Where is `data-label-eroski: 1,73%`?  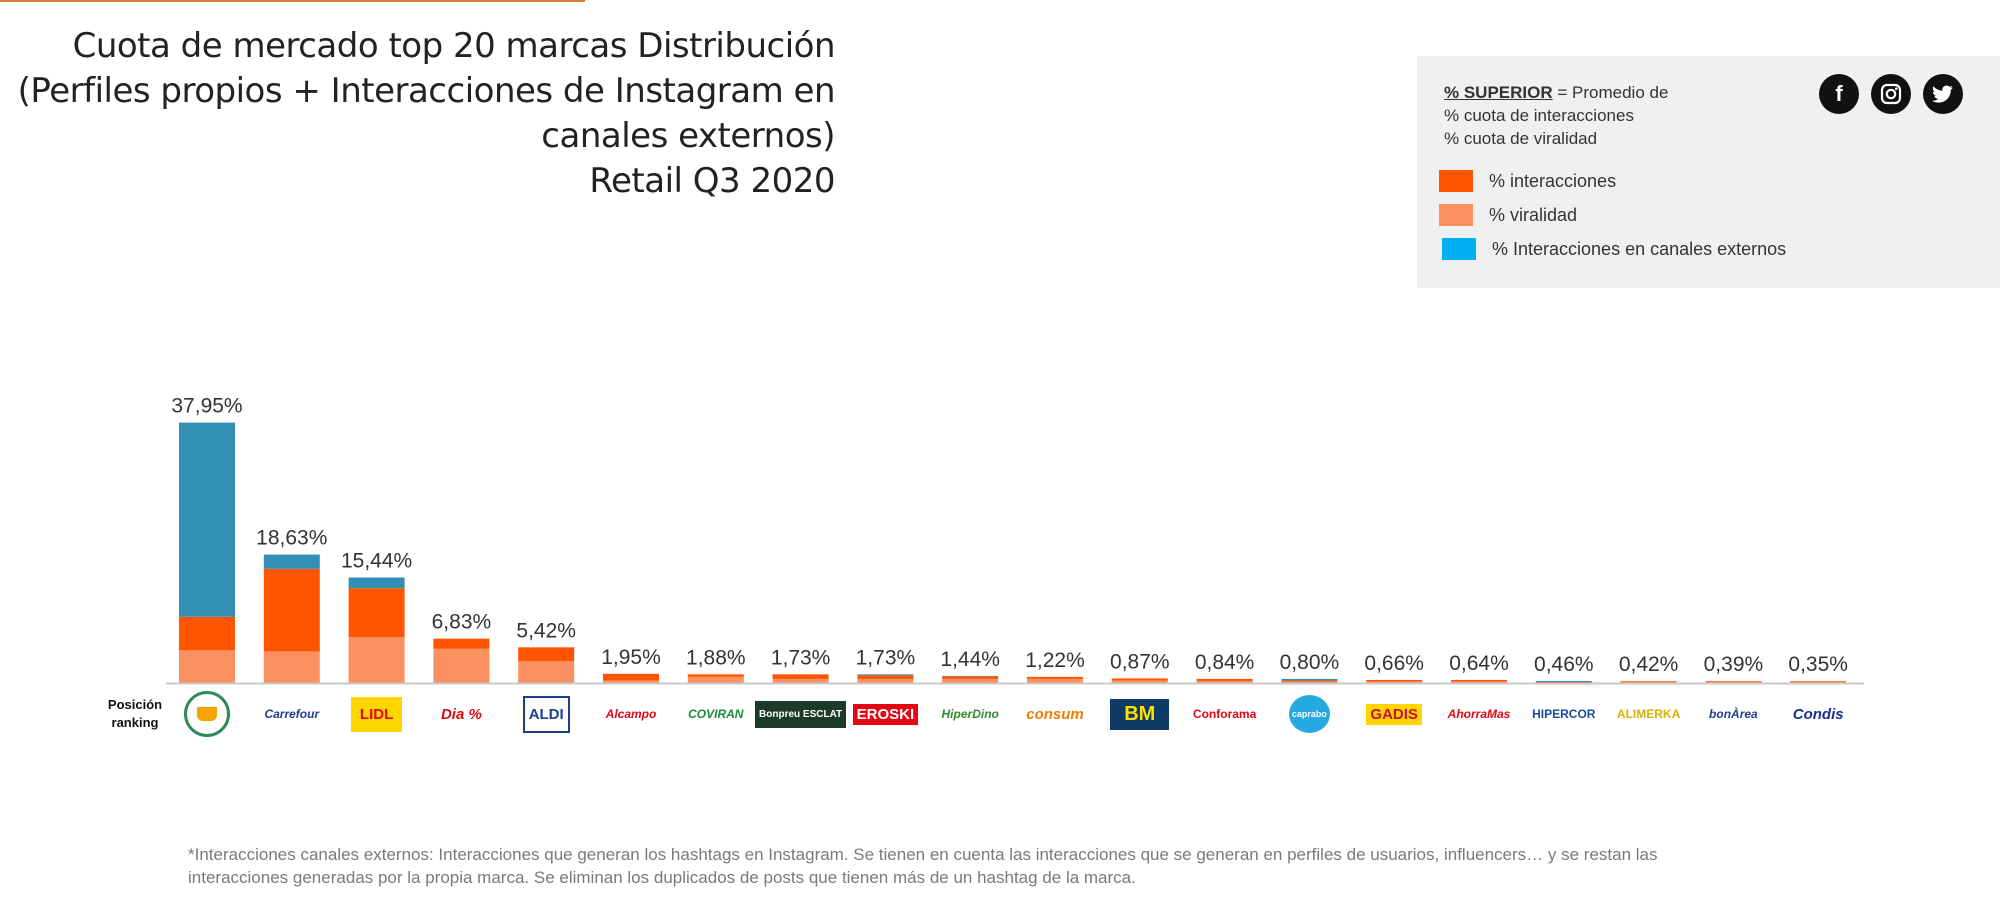
data-label-eroski: 1,73% is located at coordinates (886, 657).